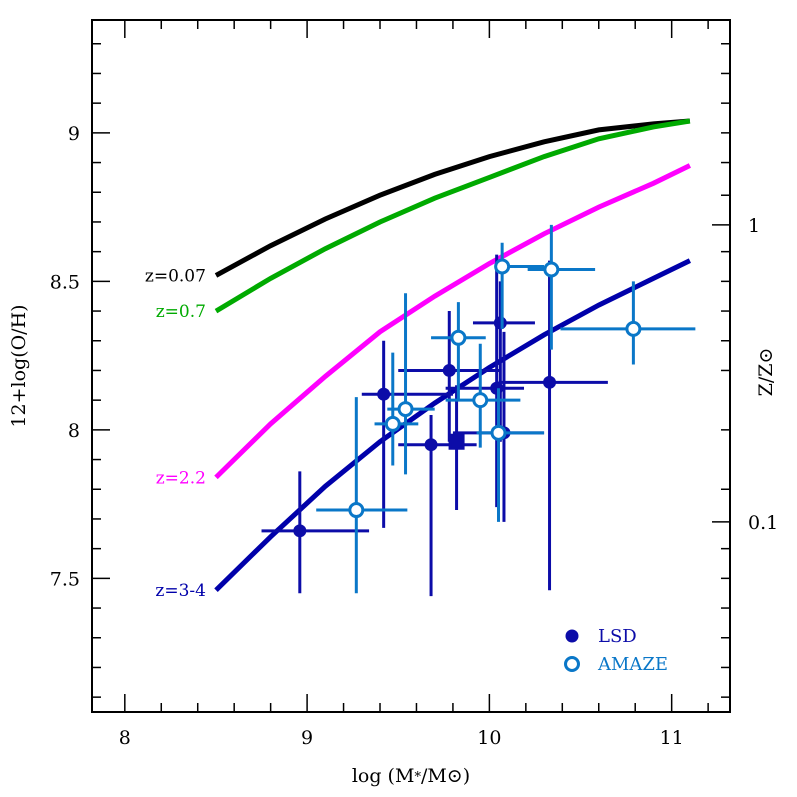 The width and height of the screenshot is (797, 797). What do you see at coordinates (65, 579) in the screenshot?
I see `y-tick-label: 7.5` at bounding box center [65, 579].